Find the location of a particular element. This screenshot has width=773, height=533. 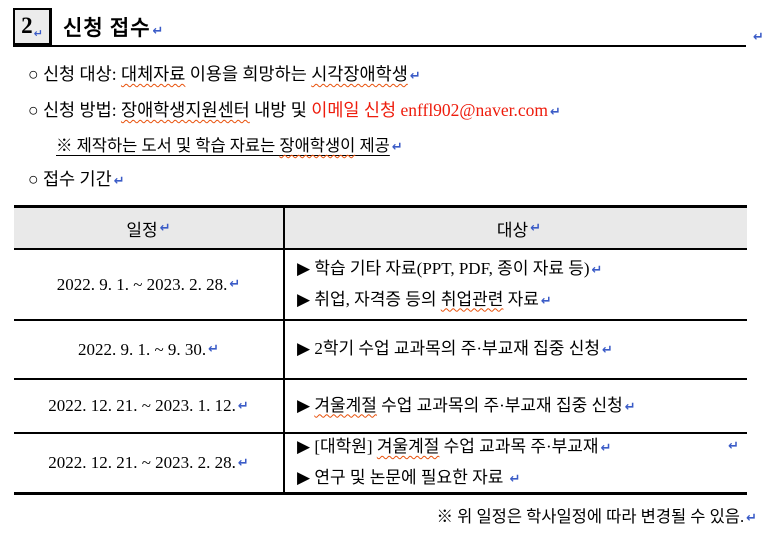

section-number-box: 2 ↵ is located at coordinates (32, 26).